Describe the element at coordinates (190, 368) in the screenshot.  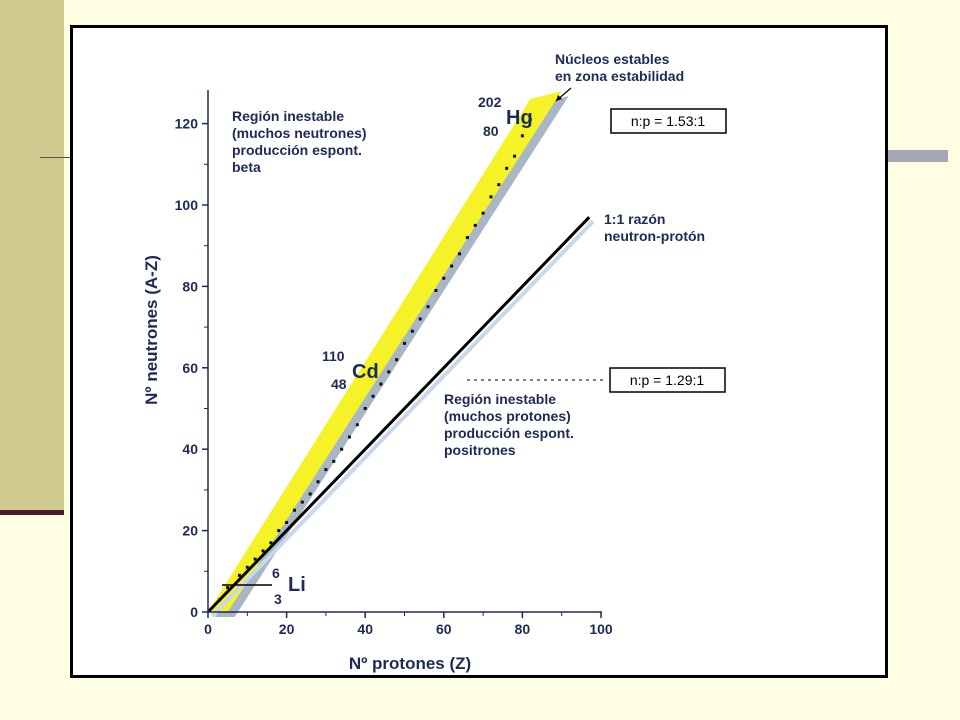
I see `y-tick-label: 60` at that location.